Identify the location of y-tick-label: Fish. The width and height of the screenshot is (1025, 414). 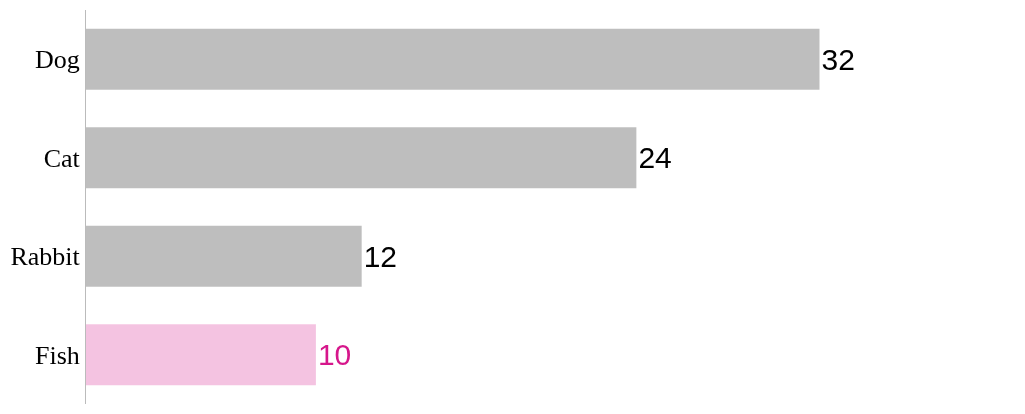
(57, 355).